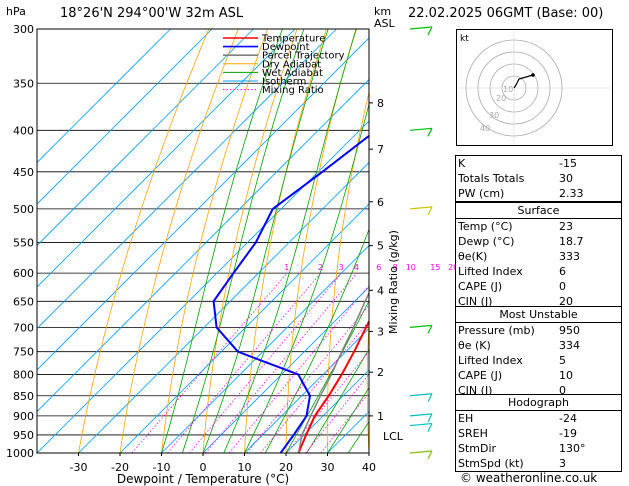 The height and width of the screenshot is (486, 629). Describe the element at coordinates (380, 149) in the screenshot. I see `km-tick-label: 7` at that location.